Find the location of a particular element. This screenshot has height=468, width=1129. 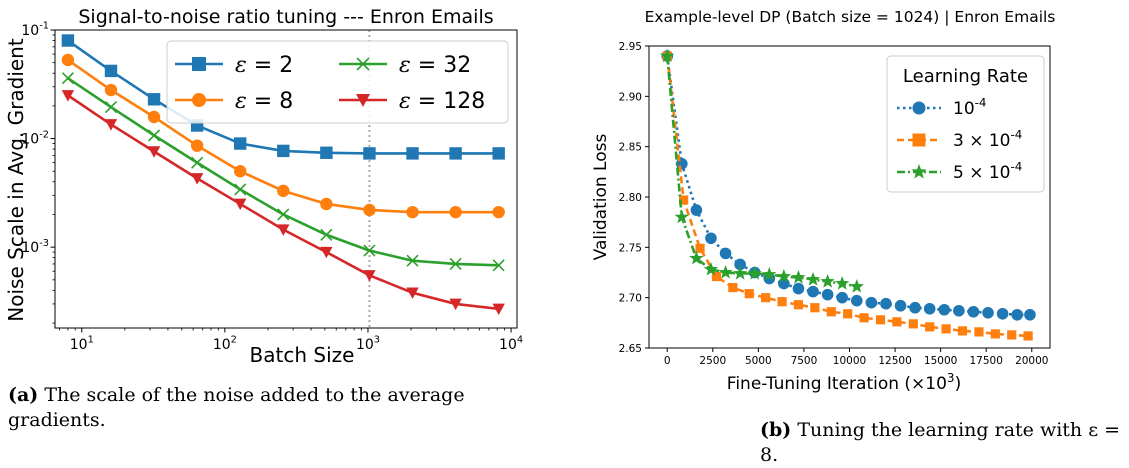

caption-b-label: (b) is located at coordinates (776, 430).